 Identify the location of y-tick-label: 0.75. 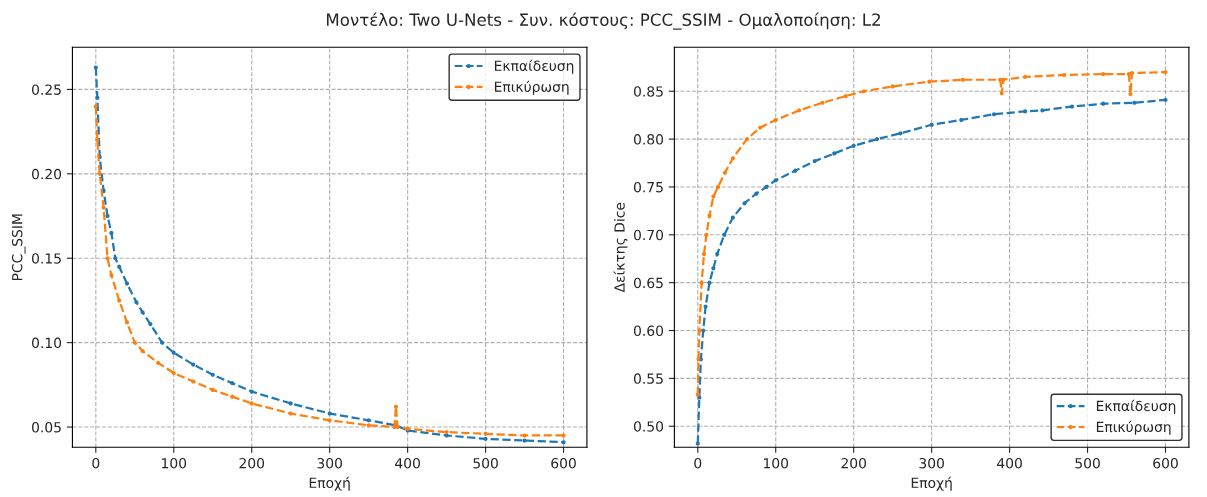
(648, 187).